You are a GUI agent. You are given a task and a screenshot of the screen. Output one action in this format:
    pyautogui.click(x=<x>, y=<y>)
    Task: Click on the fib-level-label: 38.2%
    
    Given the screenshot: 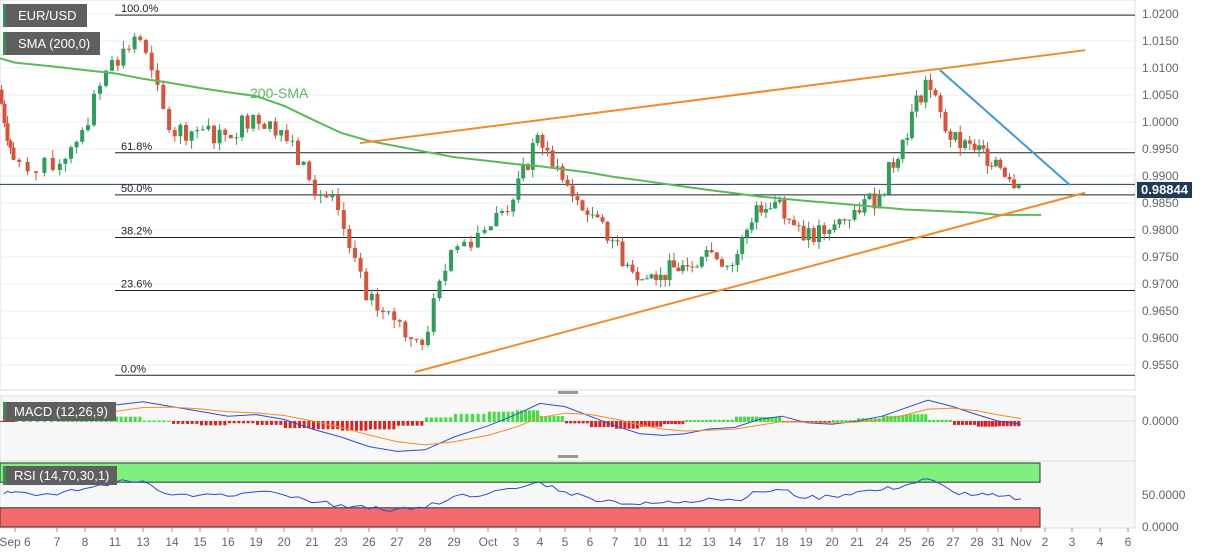 What is the action you would take?
    pyautogui.click(x=136, y=232)
    